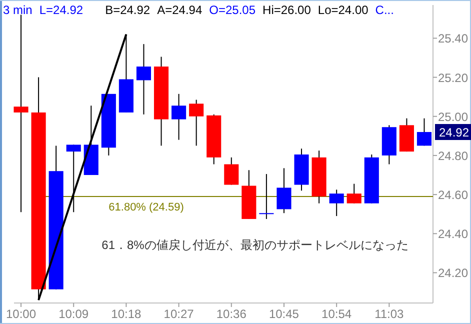 This screenshot has width=471, height=324. What do you see at coordinates (73, 314) in the screenshot?
I see `x-tick-label: 10:09` at bounding box center [73, 314].